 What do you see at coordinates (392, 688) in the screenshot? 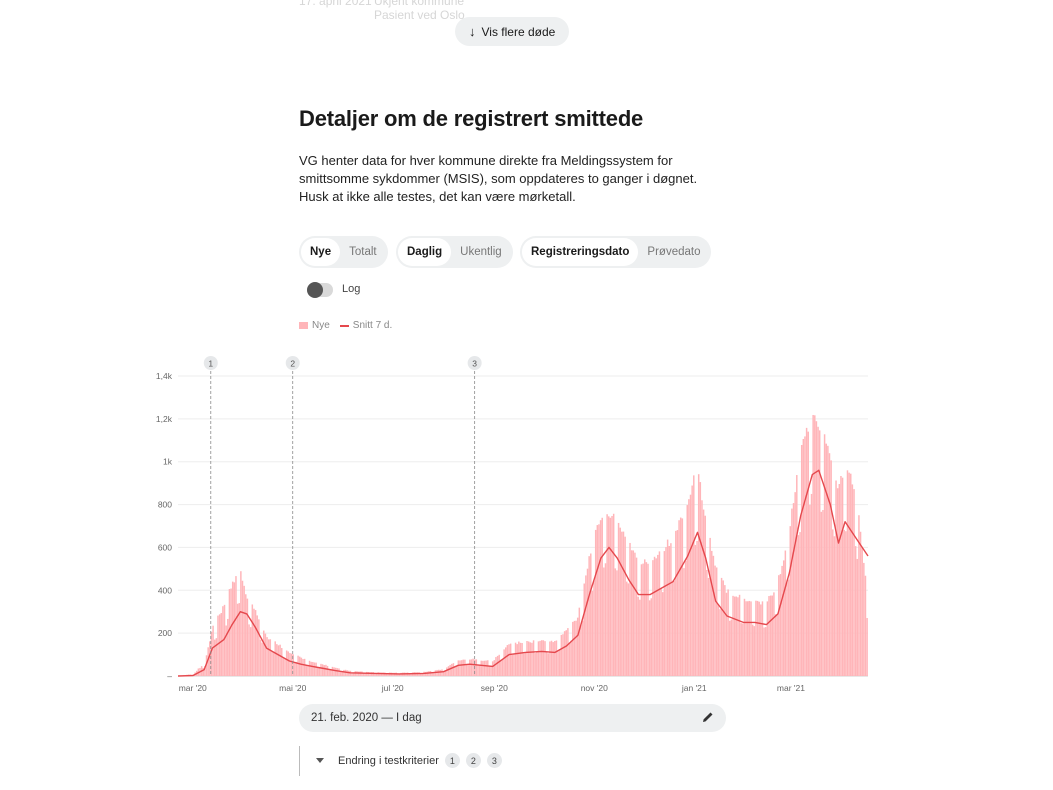
I see `x-tick-label: jul '20` at bounding box center [392, 688].